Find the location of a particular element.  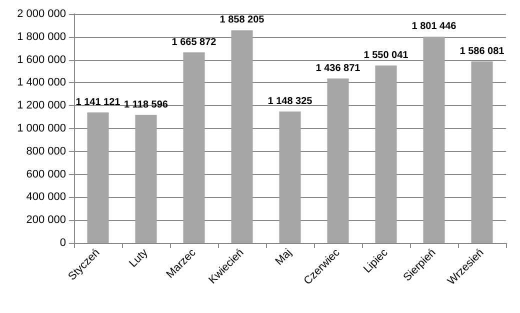

y-tick-label: 1 200 000 is located at coordinates (41, 106).